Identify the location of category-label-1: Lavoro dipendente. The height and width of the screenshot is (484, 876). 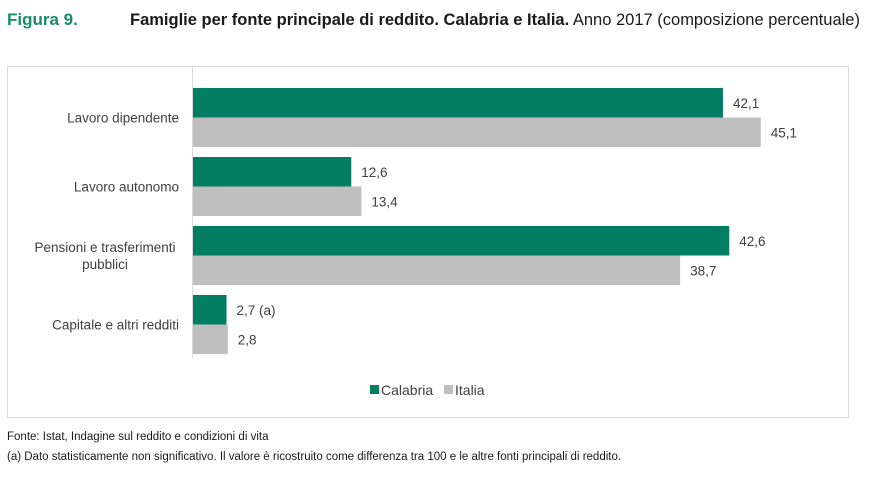
(123, 118).